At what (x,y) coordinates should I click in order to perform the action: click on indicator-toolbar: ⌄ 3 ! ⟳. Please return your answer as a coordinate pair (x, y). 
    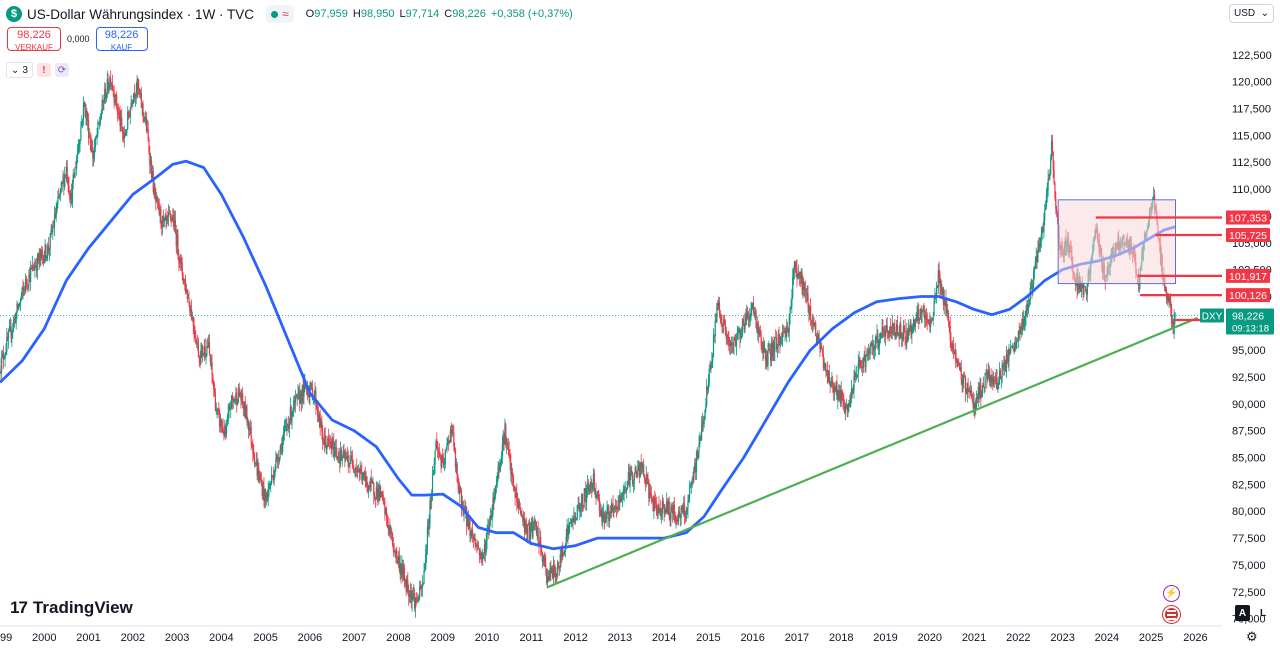
    Looking at the image, I should click on (37, 70).